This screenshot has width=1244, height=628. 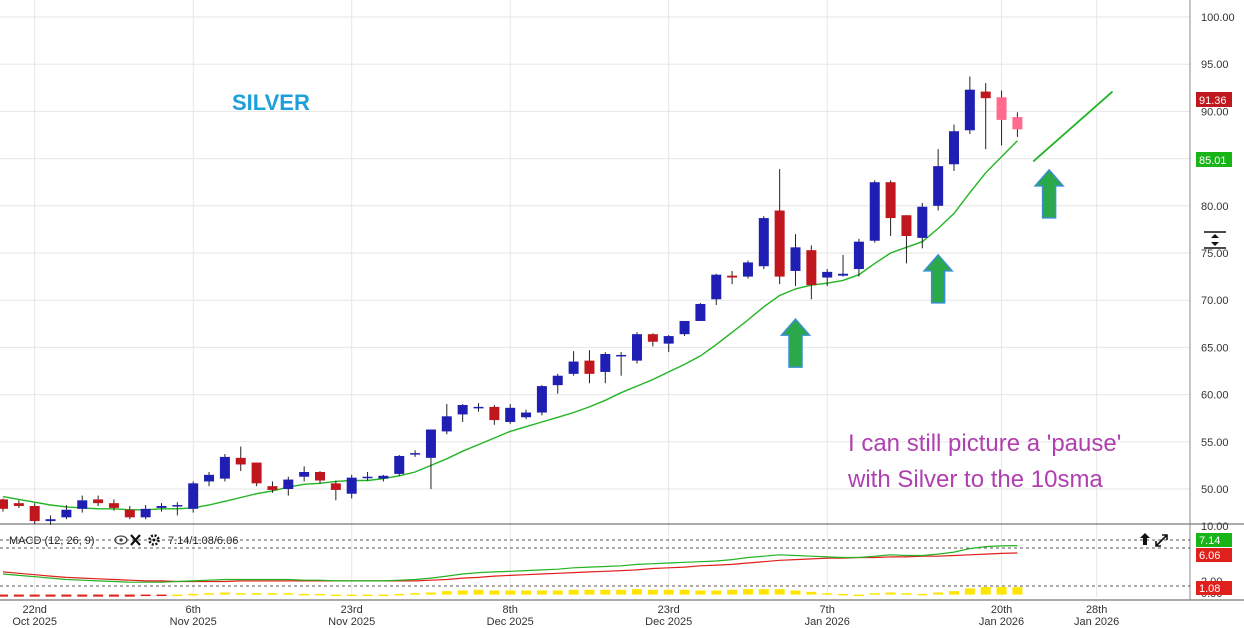 What do you see at coordinates (1215, 207) in the screenshot?
I see `y-tick-label: 80.00` at bounding box center [1215, 207].